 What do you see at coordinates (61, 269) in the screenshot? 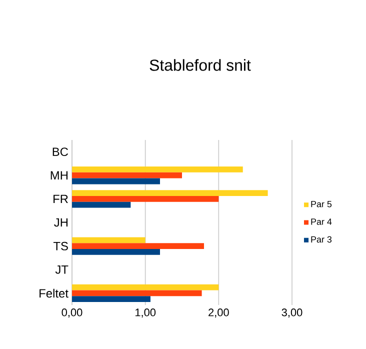
I see `y-tick-label: JT` at bounding box center [61, 269].